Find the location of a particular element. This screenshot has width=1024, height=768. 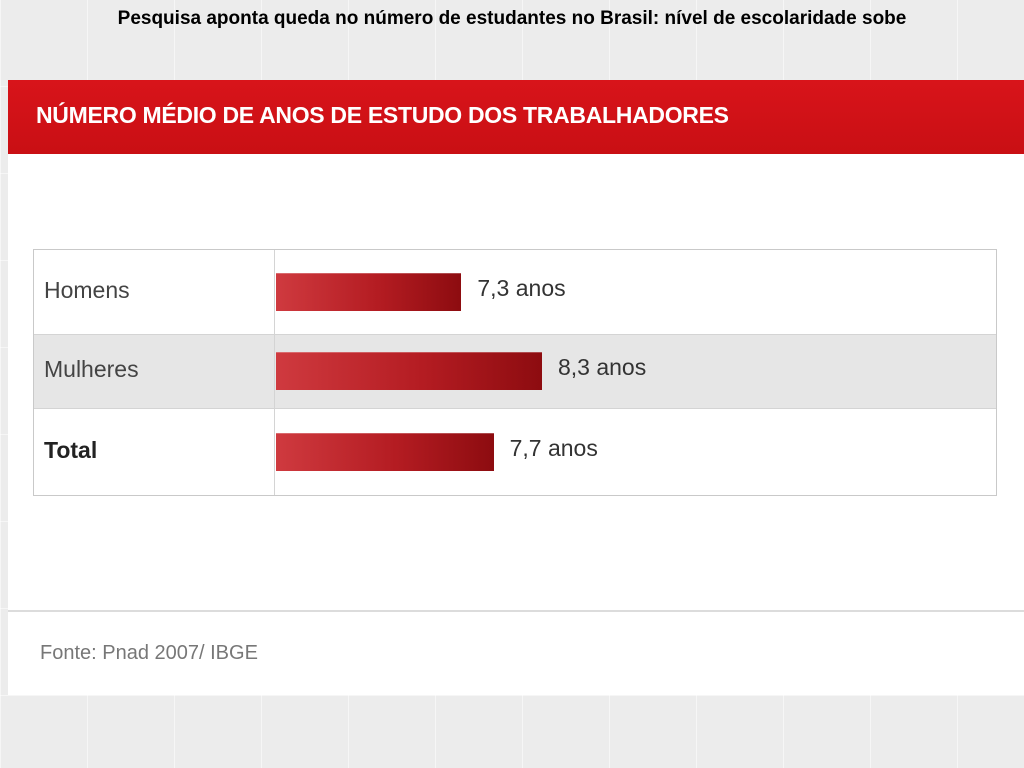

column-divider is located at coordinates (274, 372).